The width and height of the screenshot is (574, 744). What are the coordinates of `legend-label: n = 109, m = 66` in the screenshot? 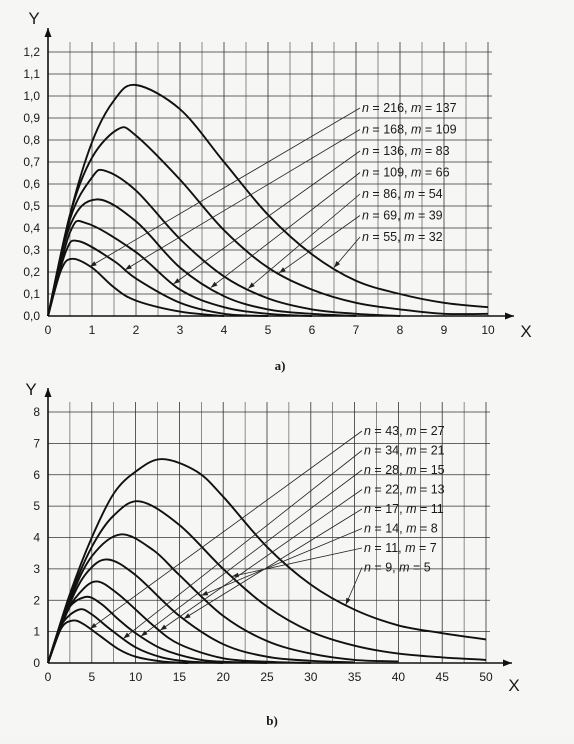 It's located at (406, 173).